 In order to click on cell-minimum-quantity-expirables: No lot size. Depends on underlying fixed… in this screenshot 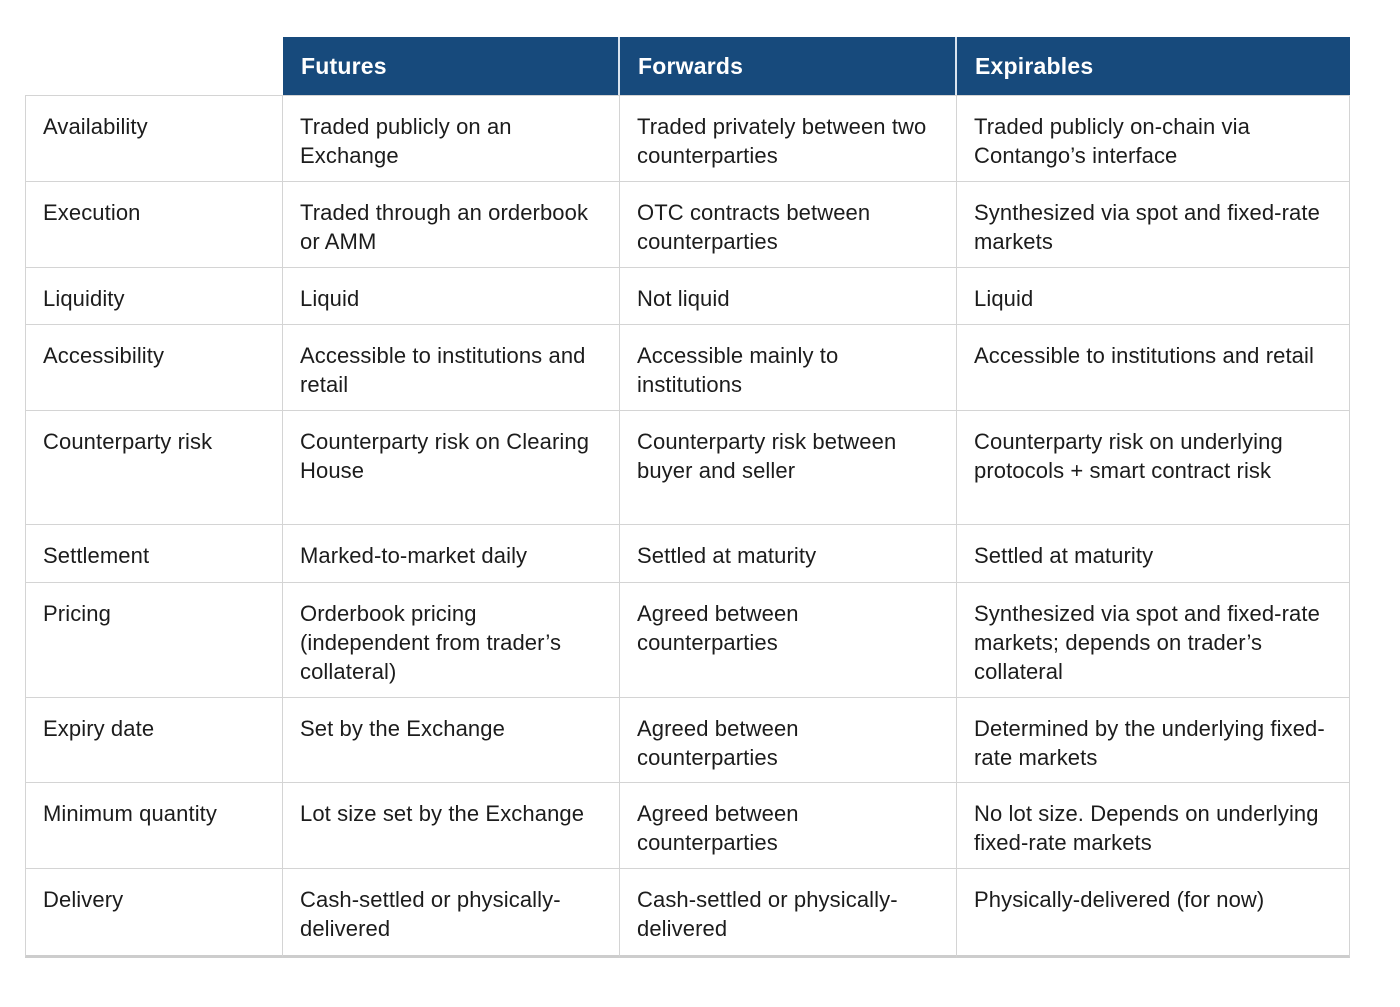, I will do `click(1153, 826)`.